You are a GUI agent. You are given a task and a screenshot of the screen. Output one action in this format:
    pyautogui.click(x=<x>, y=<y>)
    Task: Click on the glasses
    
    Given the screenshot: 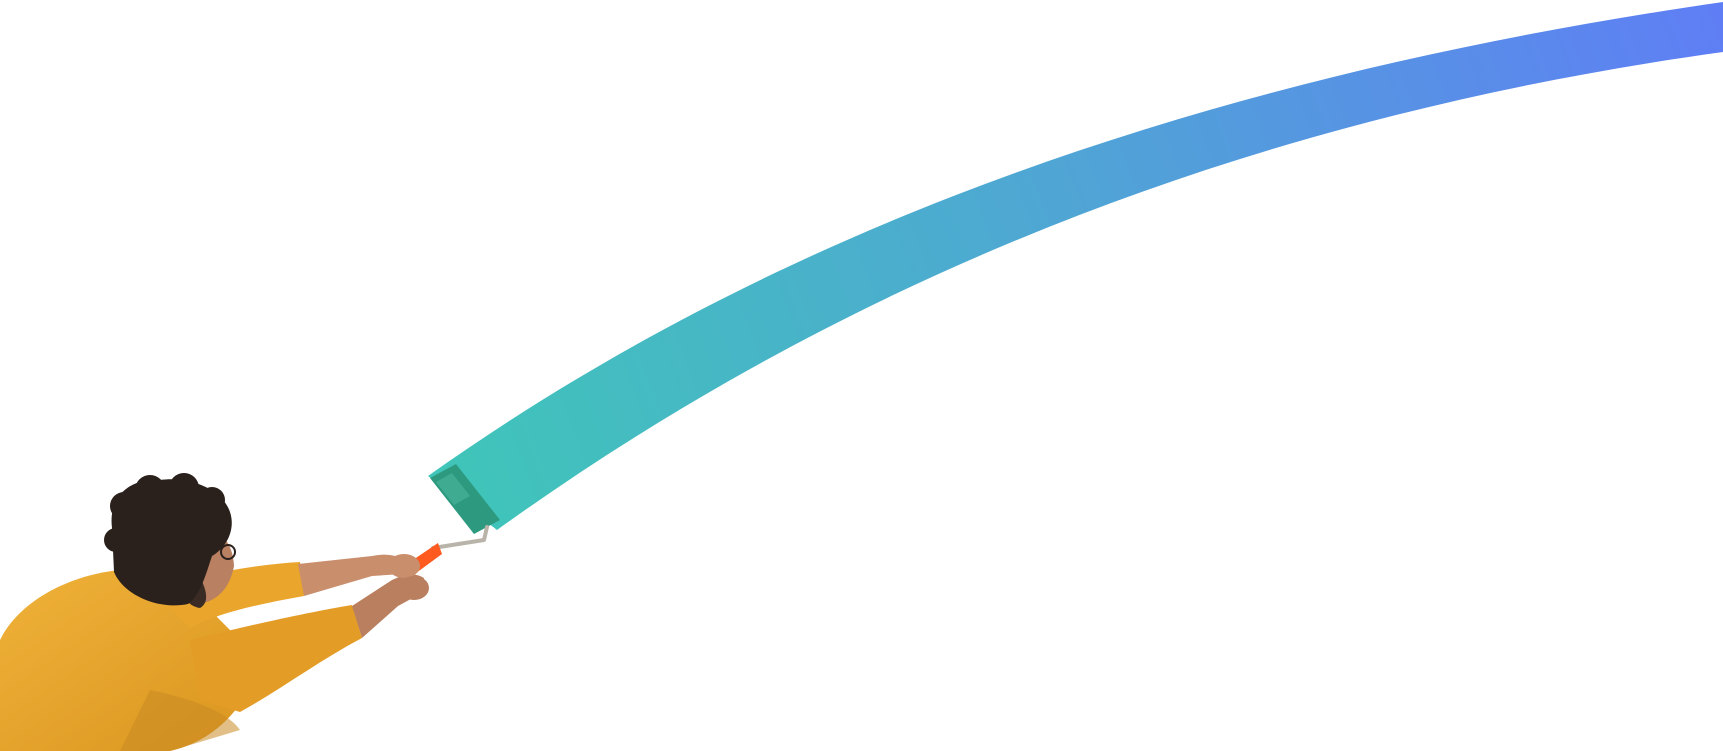 What is the action you would take?
    pyautogui.click(x=228, y=552)
    